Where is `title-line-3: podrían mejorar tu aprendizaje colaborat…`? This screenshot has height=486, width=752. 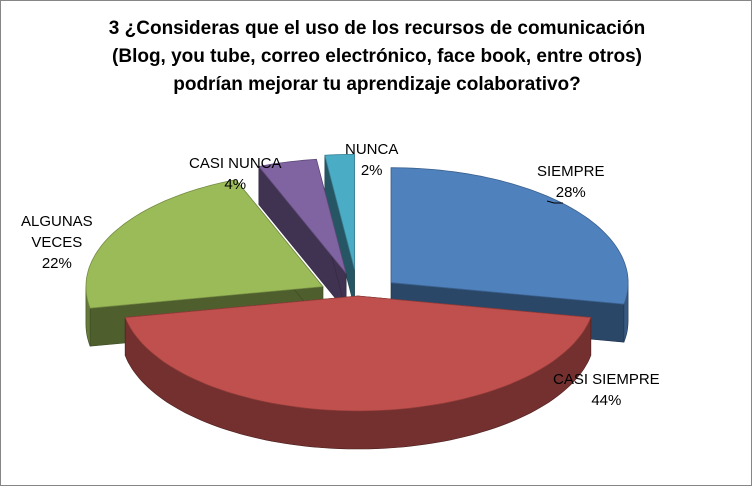
title-line-3: podrían mejorar tu aprendizaje colaborat… is located at coordinates (377, 84).